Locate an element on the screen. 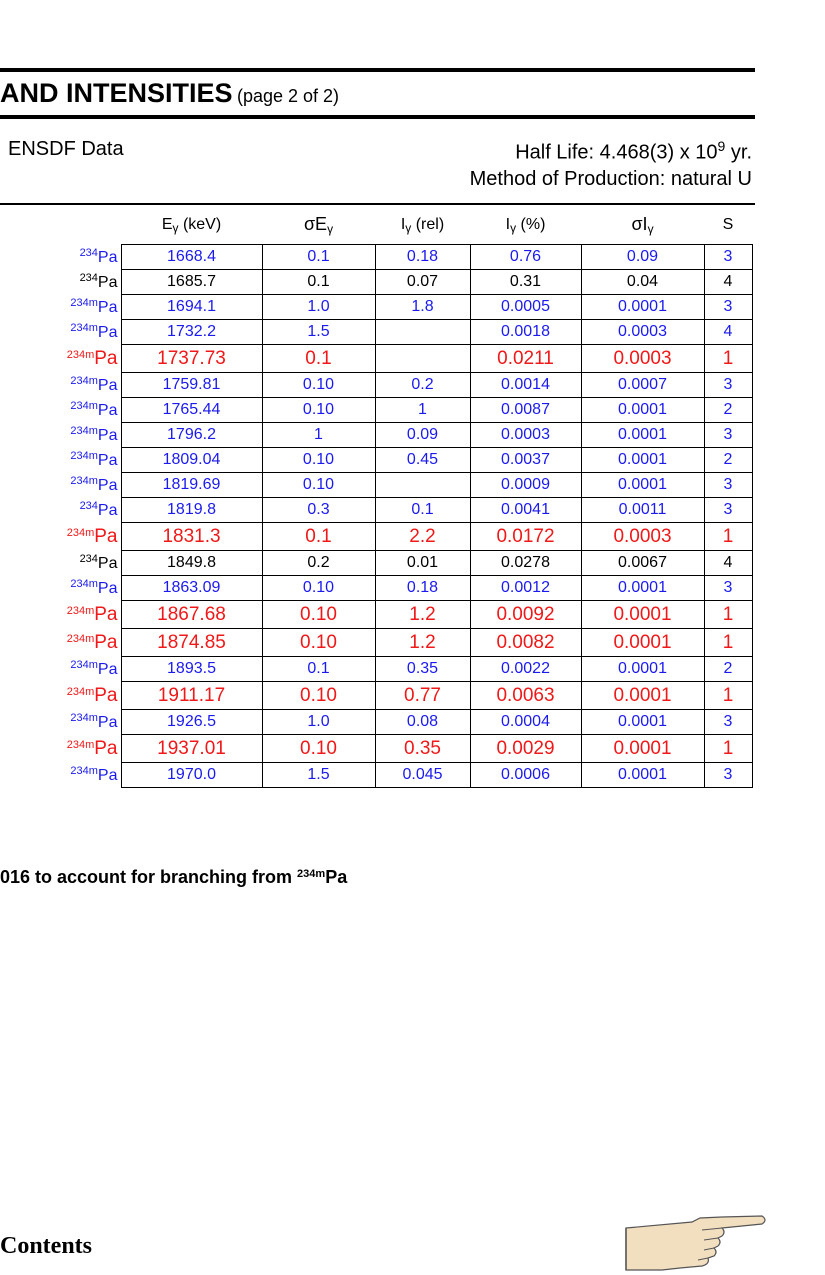  cell-sigma-energy: 1.0 is located at coordinates (318, 307).